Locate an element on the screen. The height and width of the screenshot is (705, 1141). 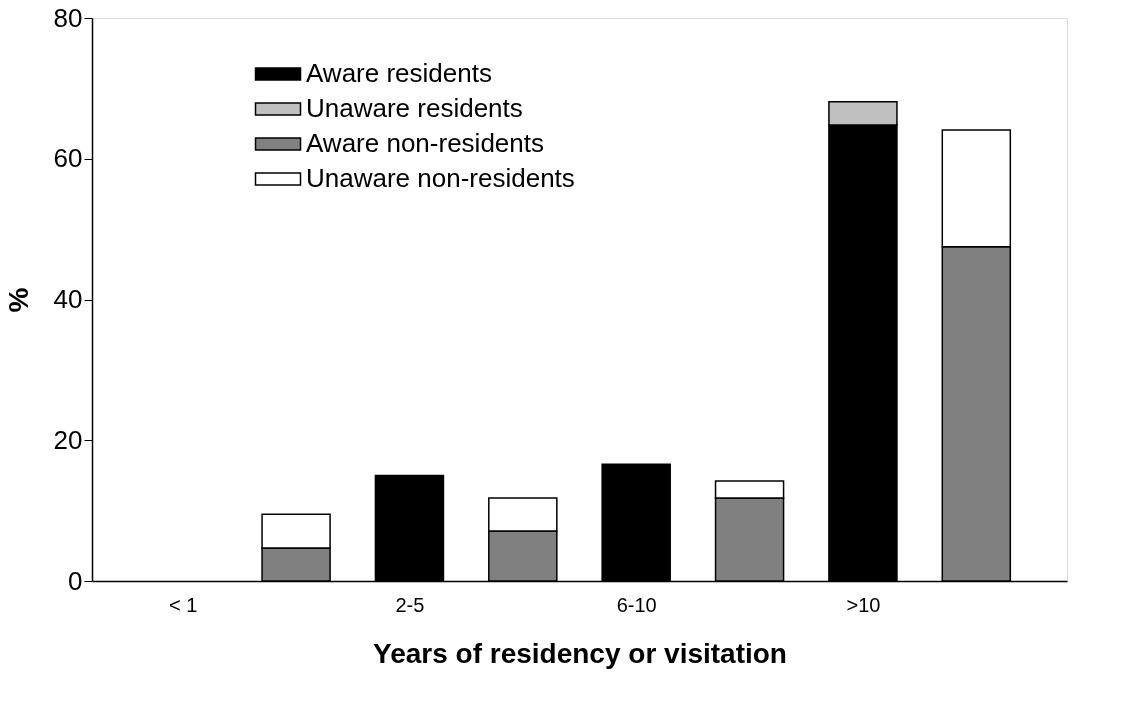
legend-label: Unaware residents is located at coordinates (414, 108).